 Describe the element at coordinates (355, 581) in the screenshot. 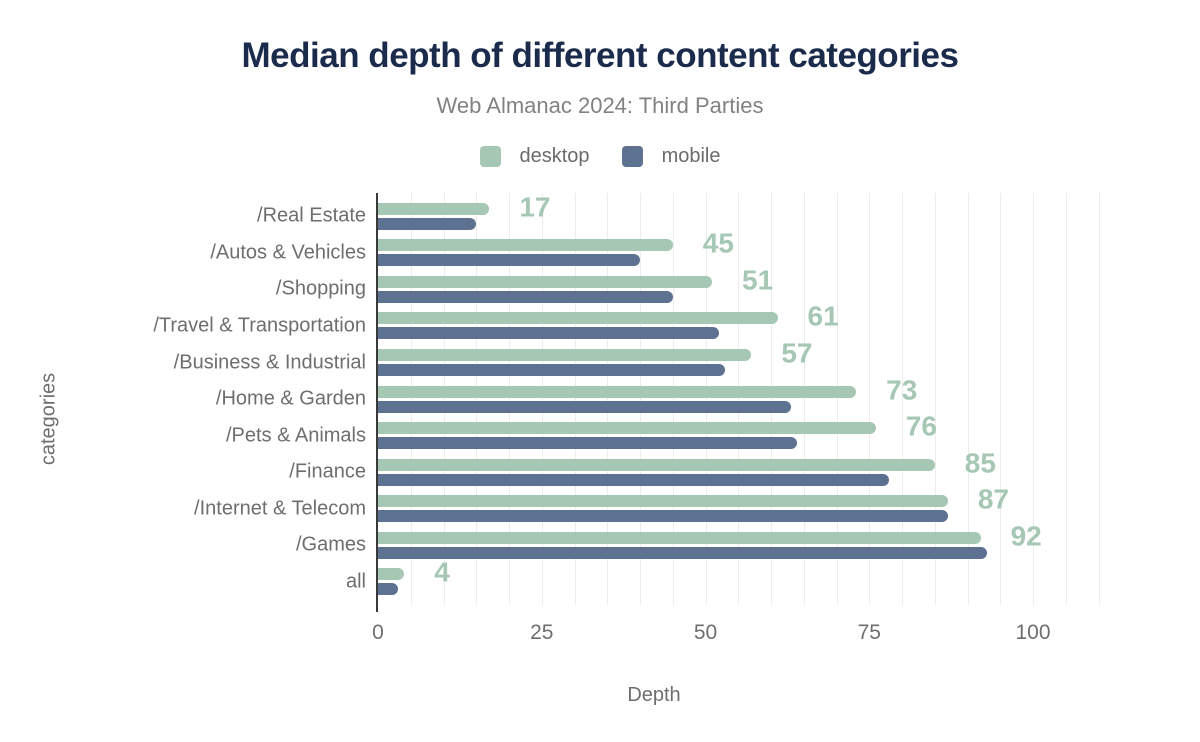

I see `category-label: all` at that location.